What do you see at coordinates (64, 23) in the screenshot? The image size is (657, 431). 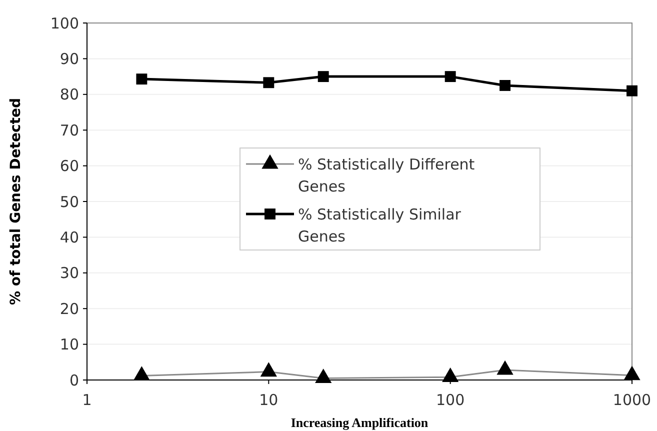 I see `y-tick-label: 100` at bounding box center [64, 23].